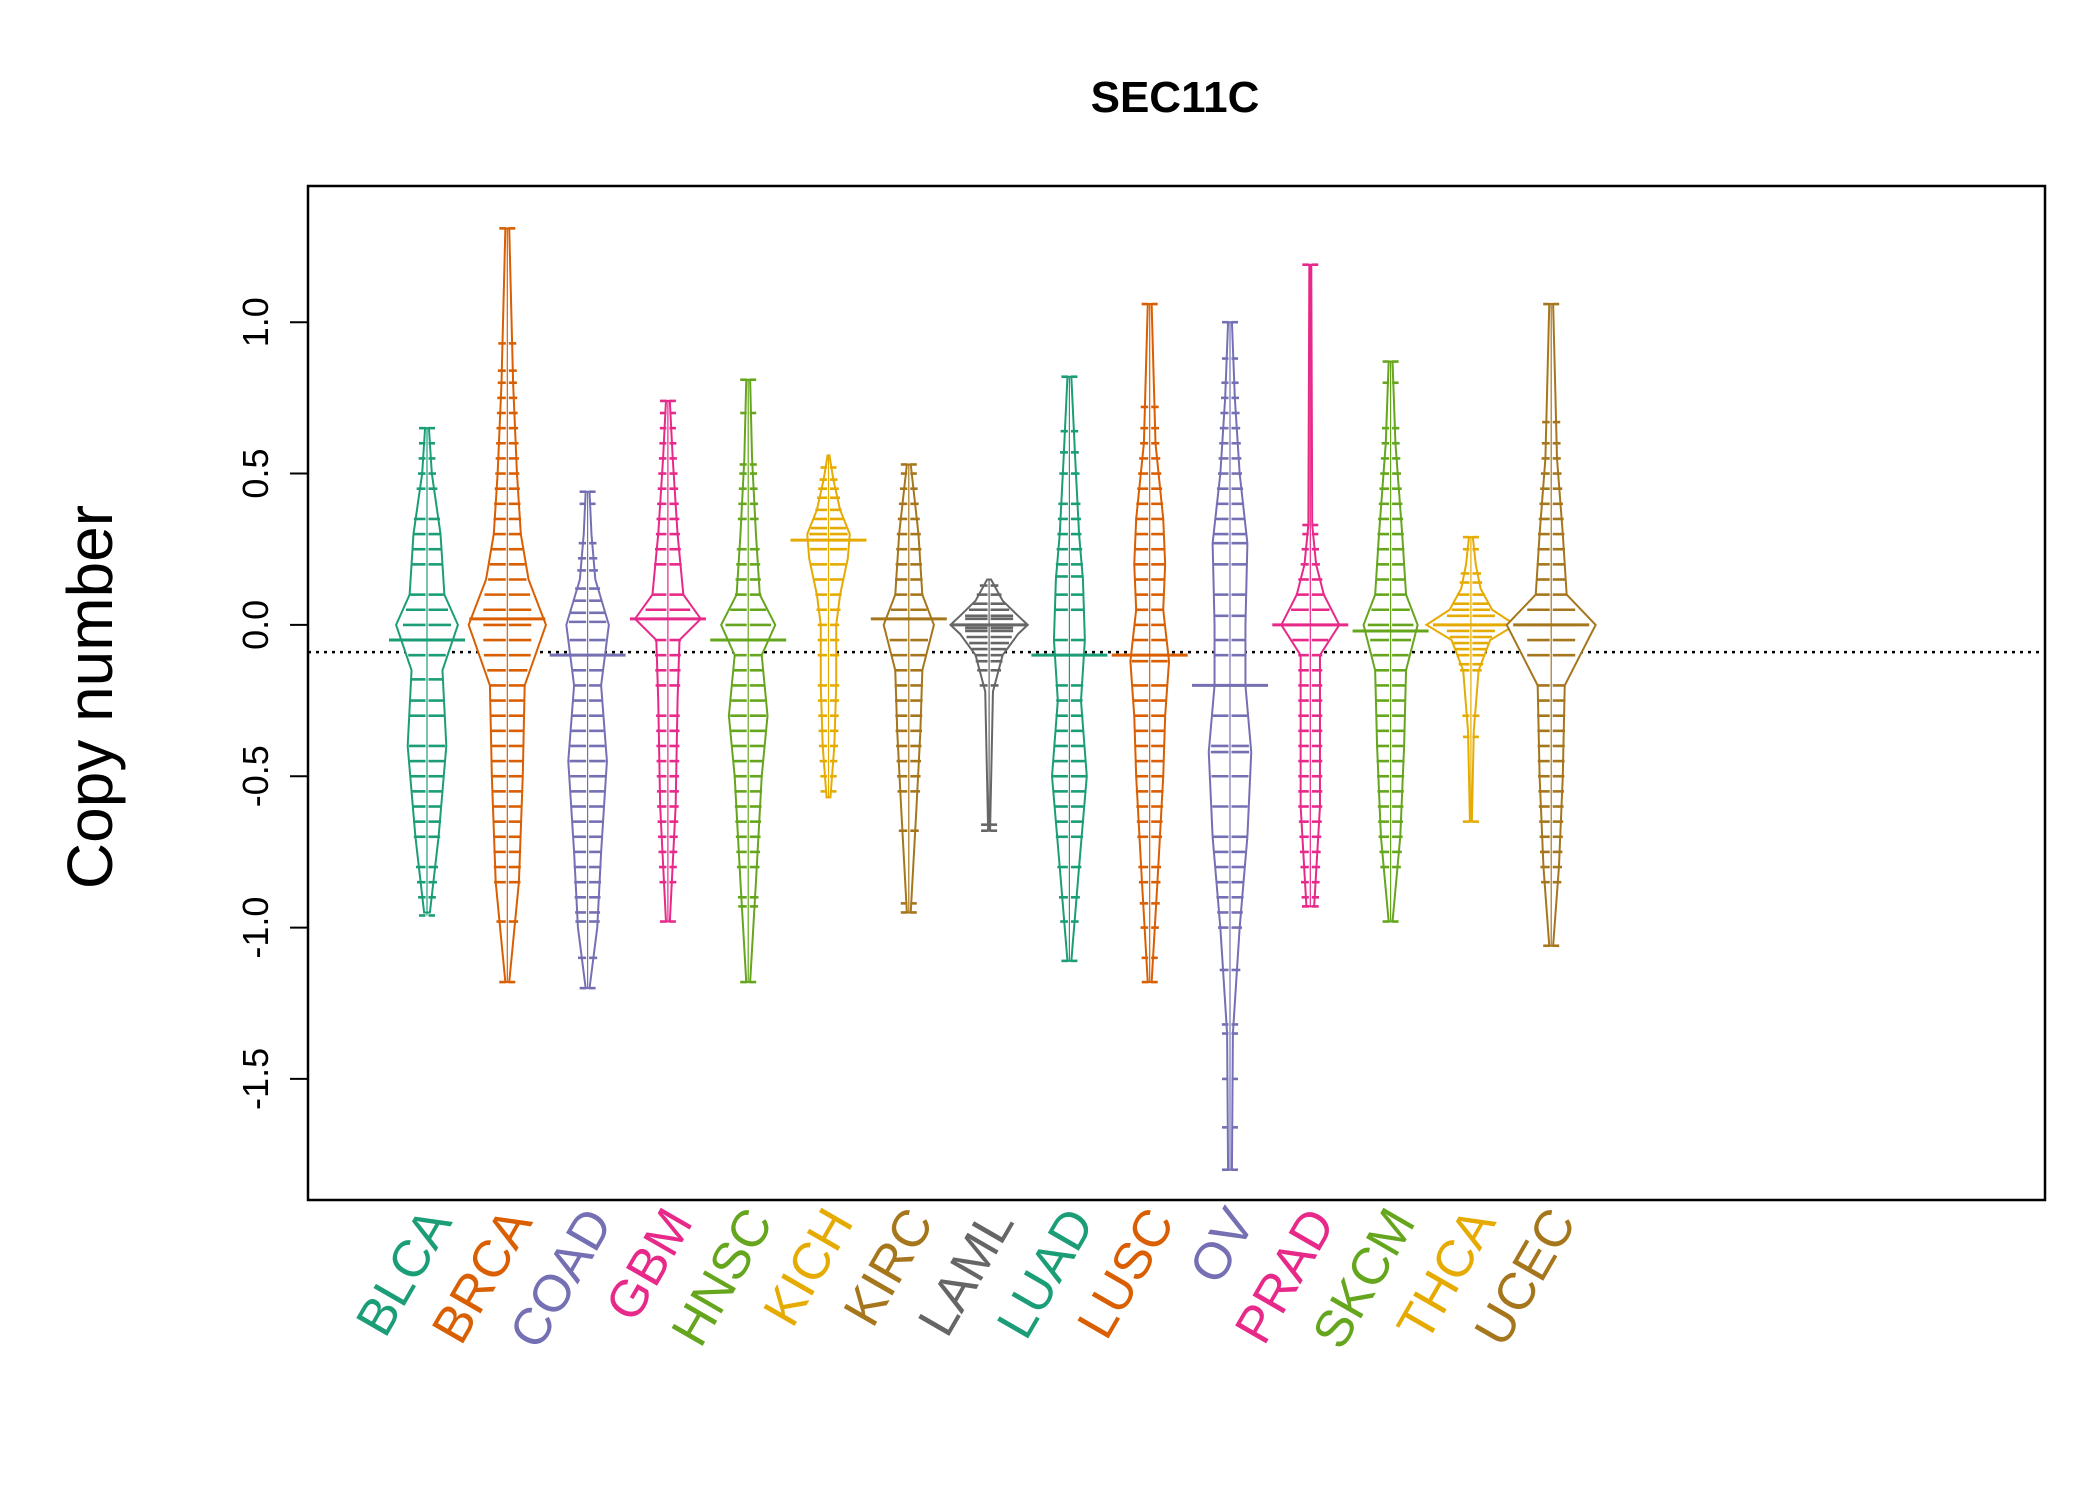  I want to click on bean-thca, so click(1471, 679).